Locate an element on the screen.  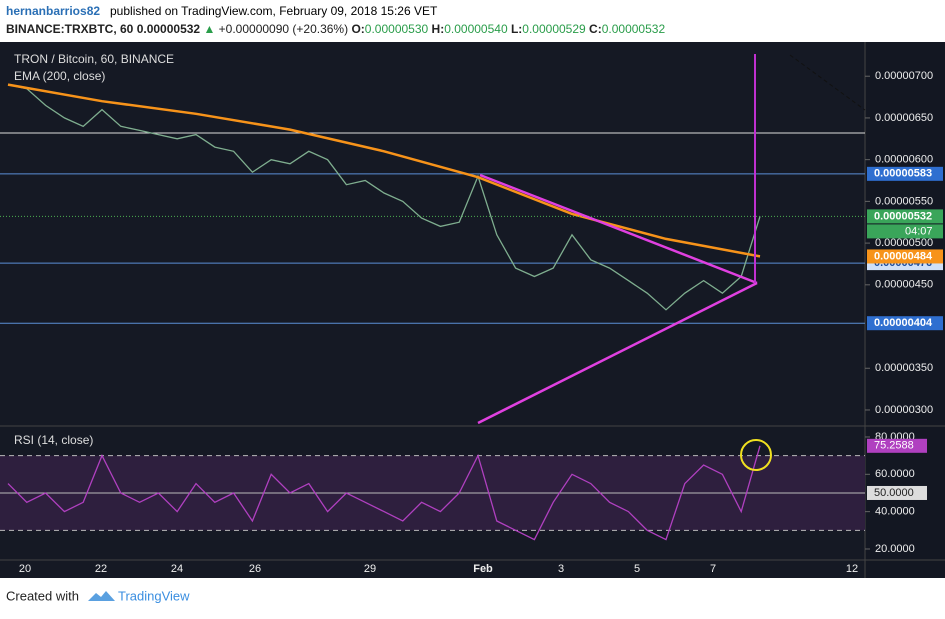
rsi-tick-label: 60.0000 is located at coordinates (895, 474).